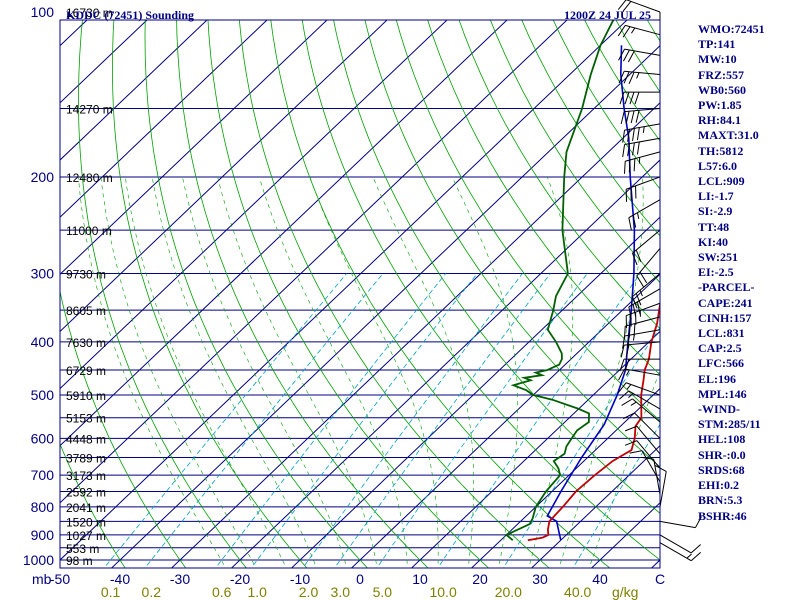 The image size is (800, 600). Describe the element at coordinates (625, 592) in the screenshot. I see `mixing-ratio-unit-label: g/kg` at that location.